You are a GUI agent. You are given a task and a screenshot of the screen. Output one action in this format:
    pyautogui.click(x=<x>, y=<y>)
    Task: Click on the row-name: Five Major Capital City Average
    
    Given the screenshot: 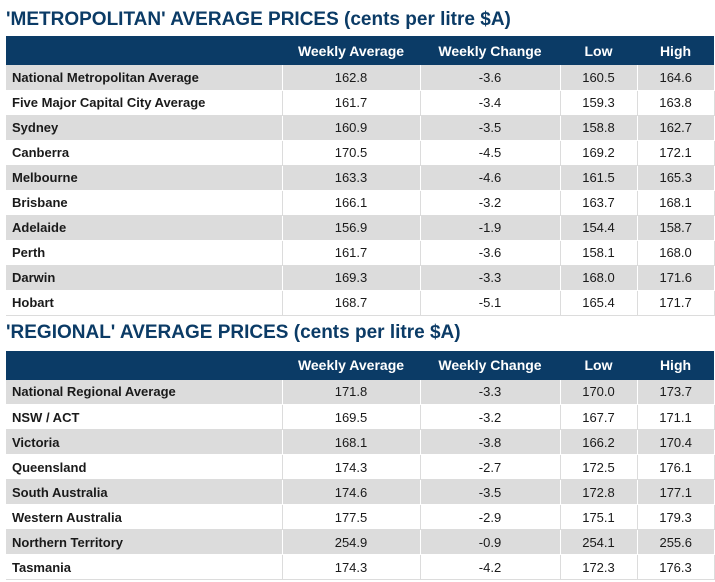 What is the action you would take?
    pyautogui.click(x=144, y=103)
    